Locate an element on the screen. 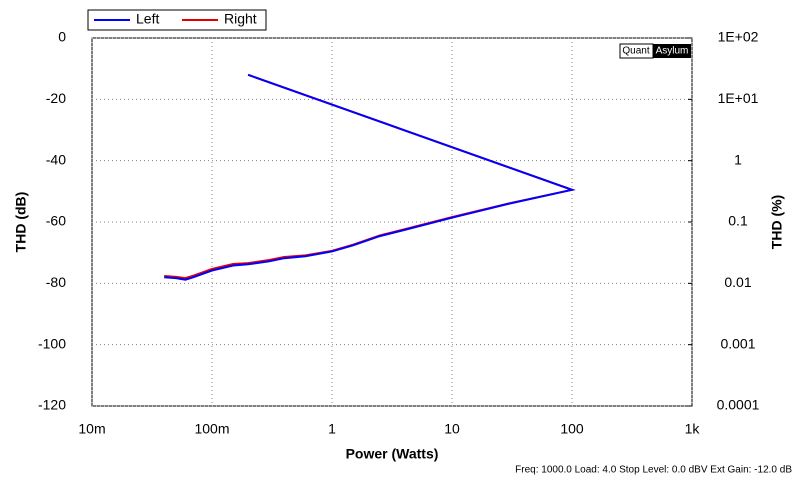 This screenshot has width=800, height=480. y-tick-label: -100 is located at coordinates (52, 343).